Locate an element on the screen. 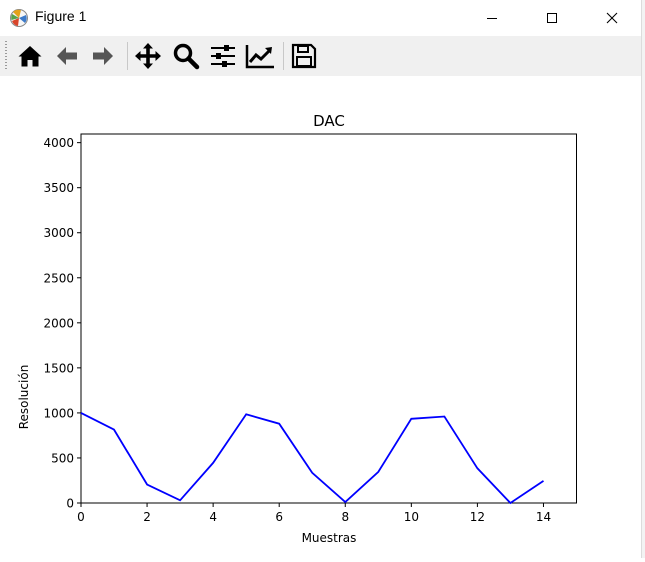  window-title: Figure 1 is located at coordinates (61, 16).